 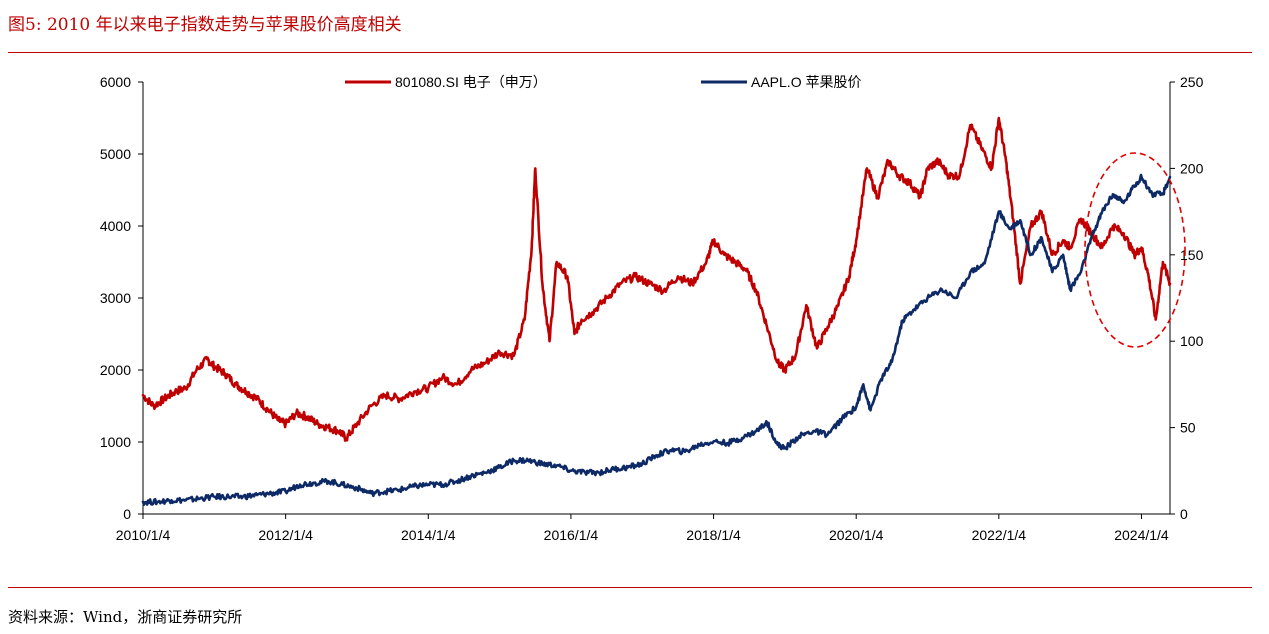 I want to click on x-tick-label: 2010/1/4, so click(x=143, y=535).